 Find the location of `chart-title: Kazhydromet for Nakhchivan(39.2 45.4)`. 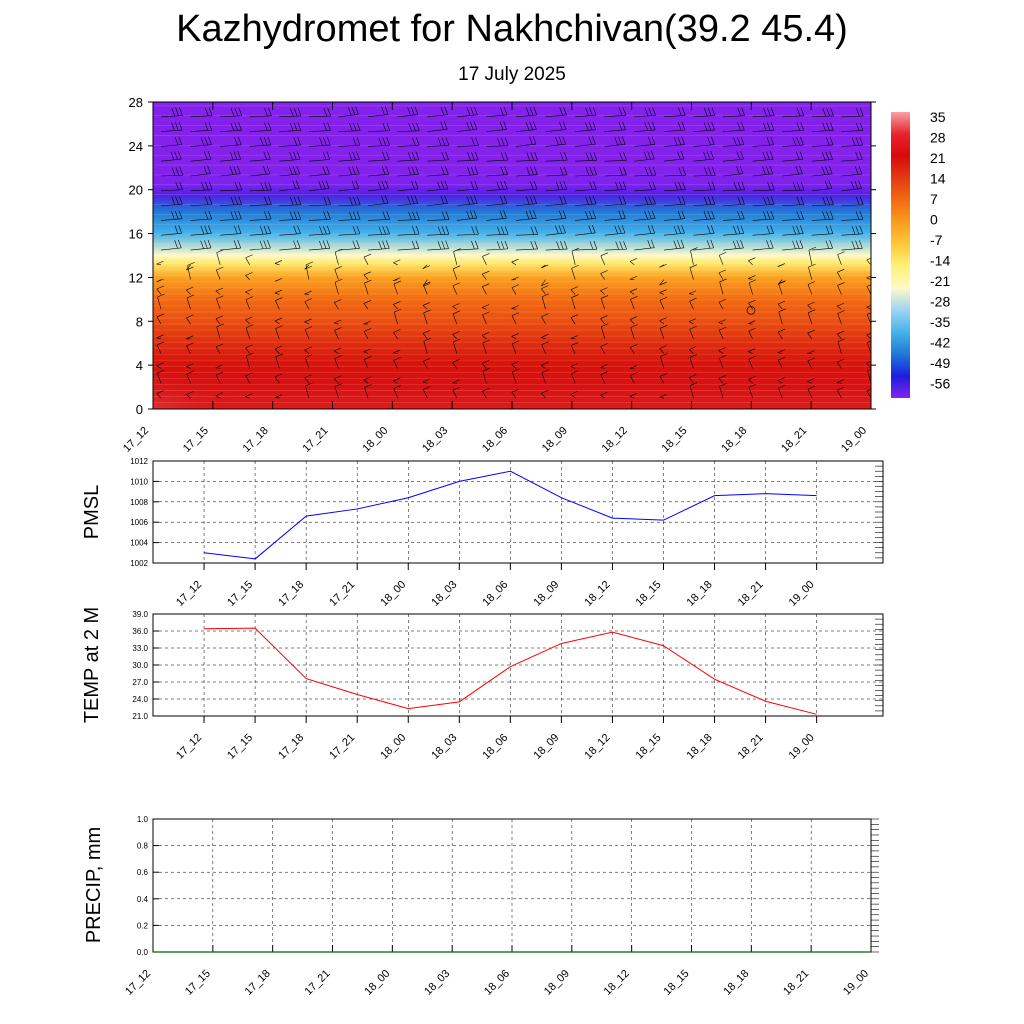

chart-title: Kazhydromet for Nakhchivan(39.2 45.4) is located at coordinates (512, 29).